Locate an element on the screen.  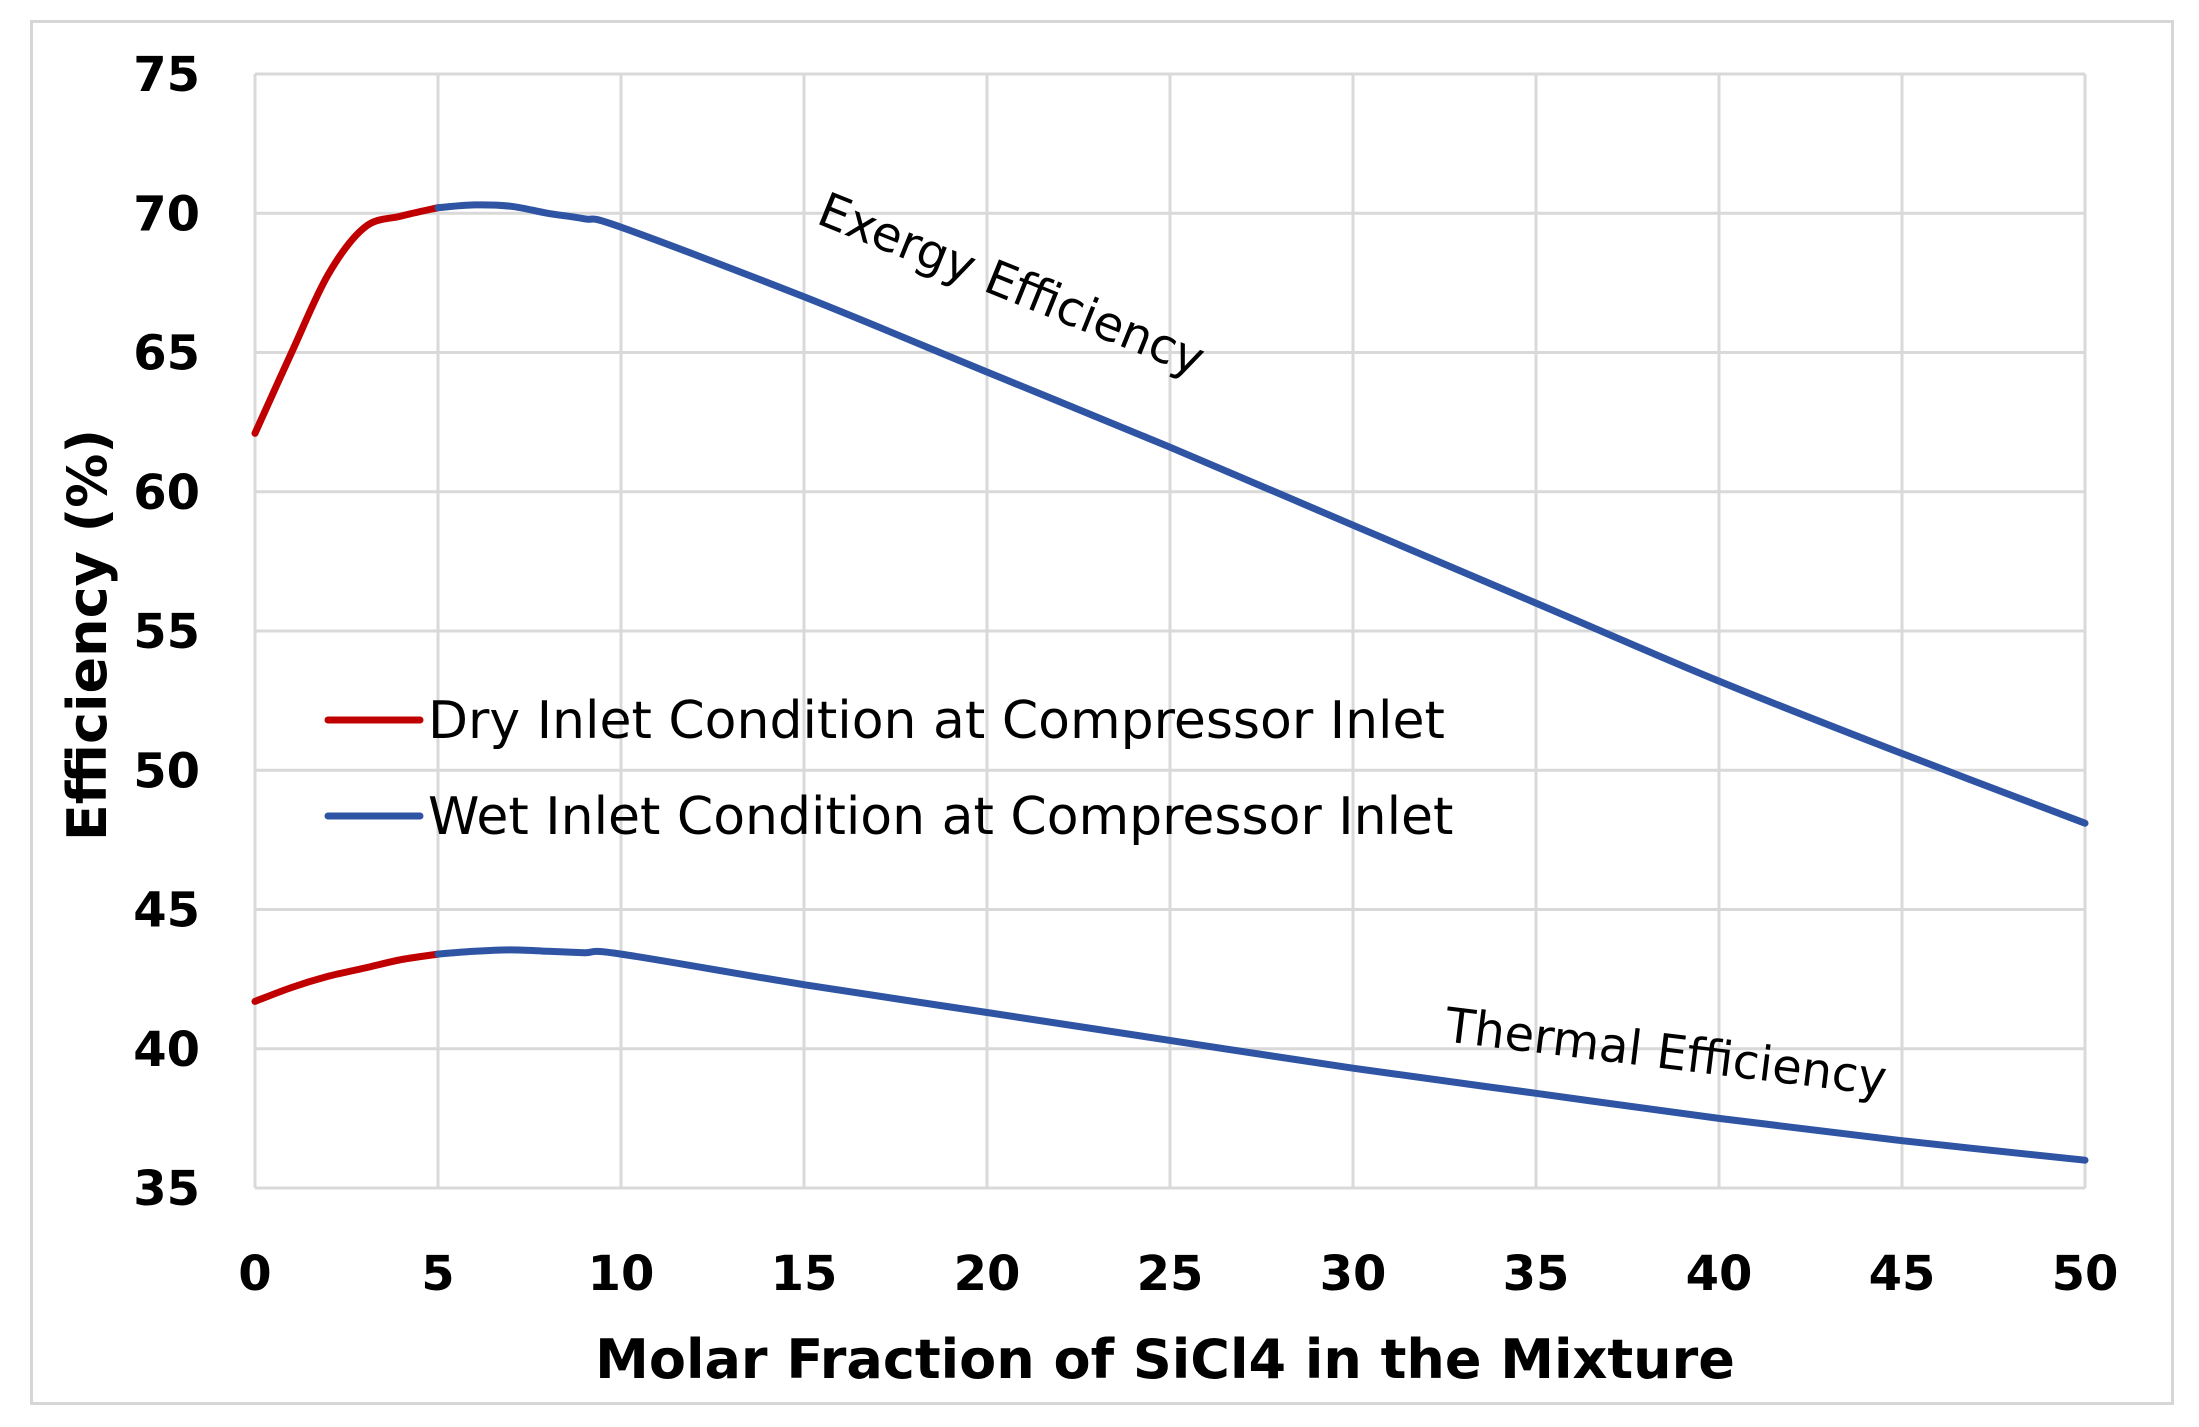
x-axis-title: Molar Fraction of SiCl4 in the Mixture is located at coordinates (1165, 1359).